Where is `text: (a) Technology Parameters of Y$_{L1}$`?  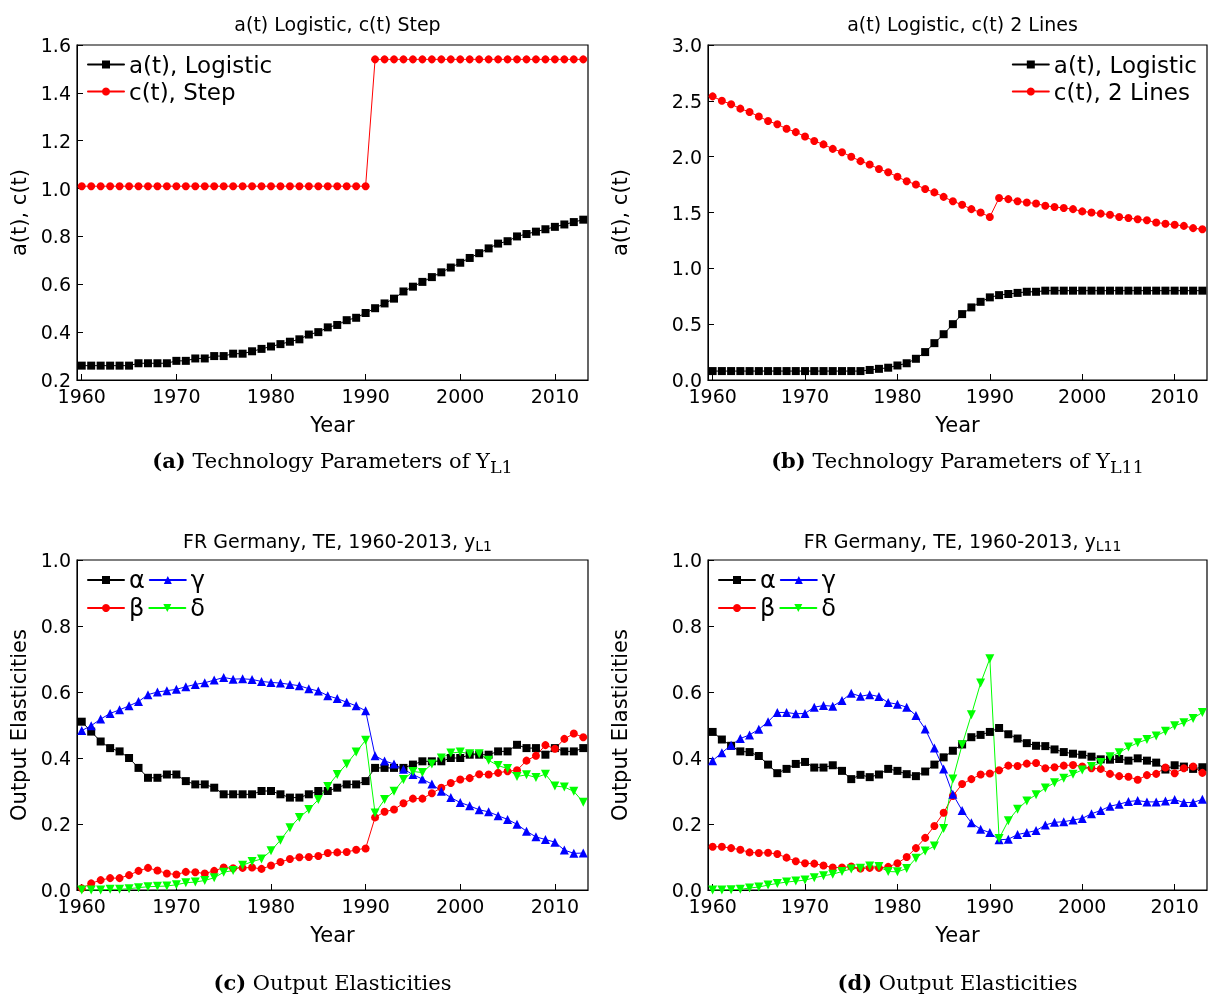 text: (a) Technology Parameters of Y$_{L1}$ is located at coordinates (332, 463).